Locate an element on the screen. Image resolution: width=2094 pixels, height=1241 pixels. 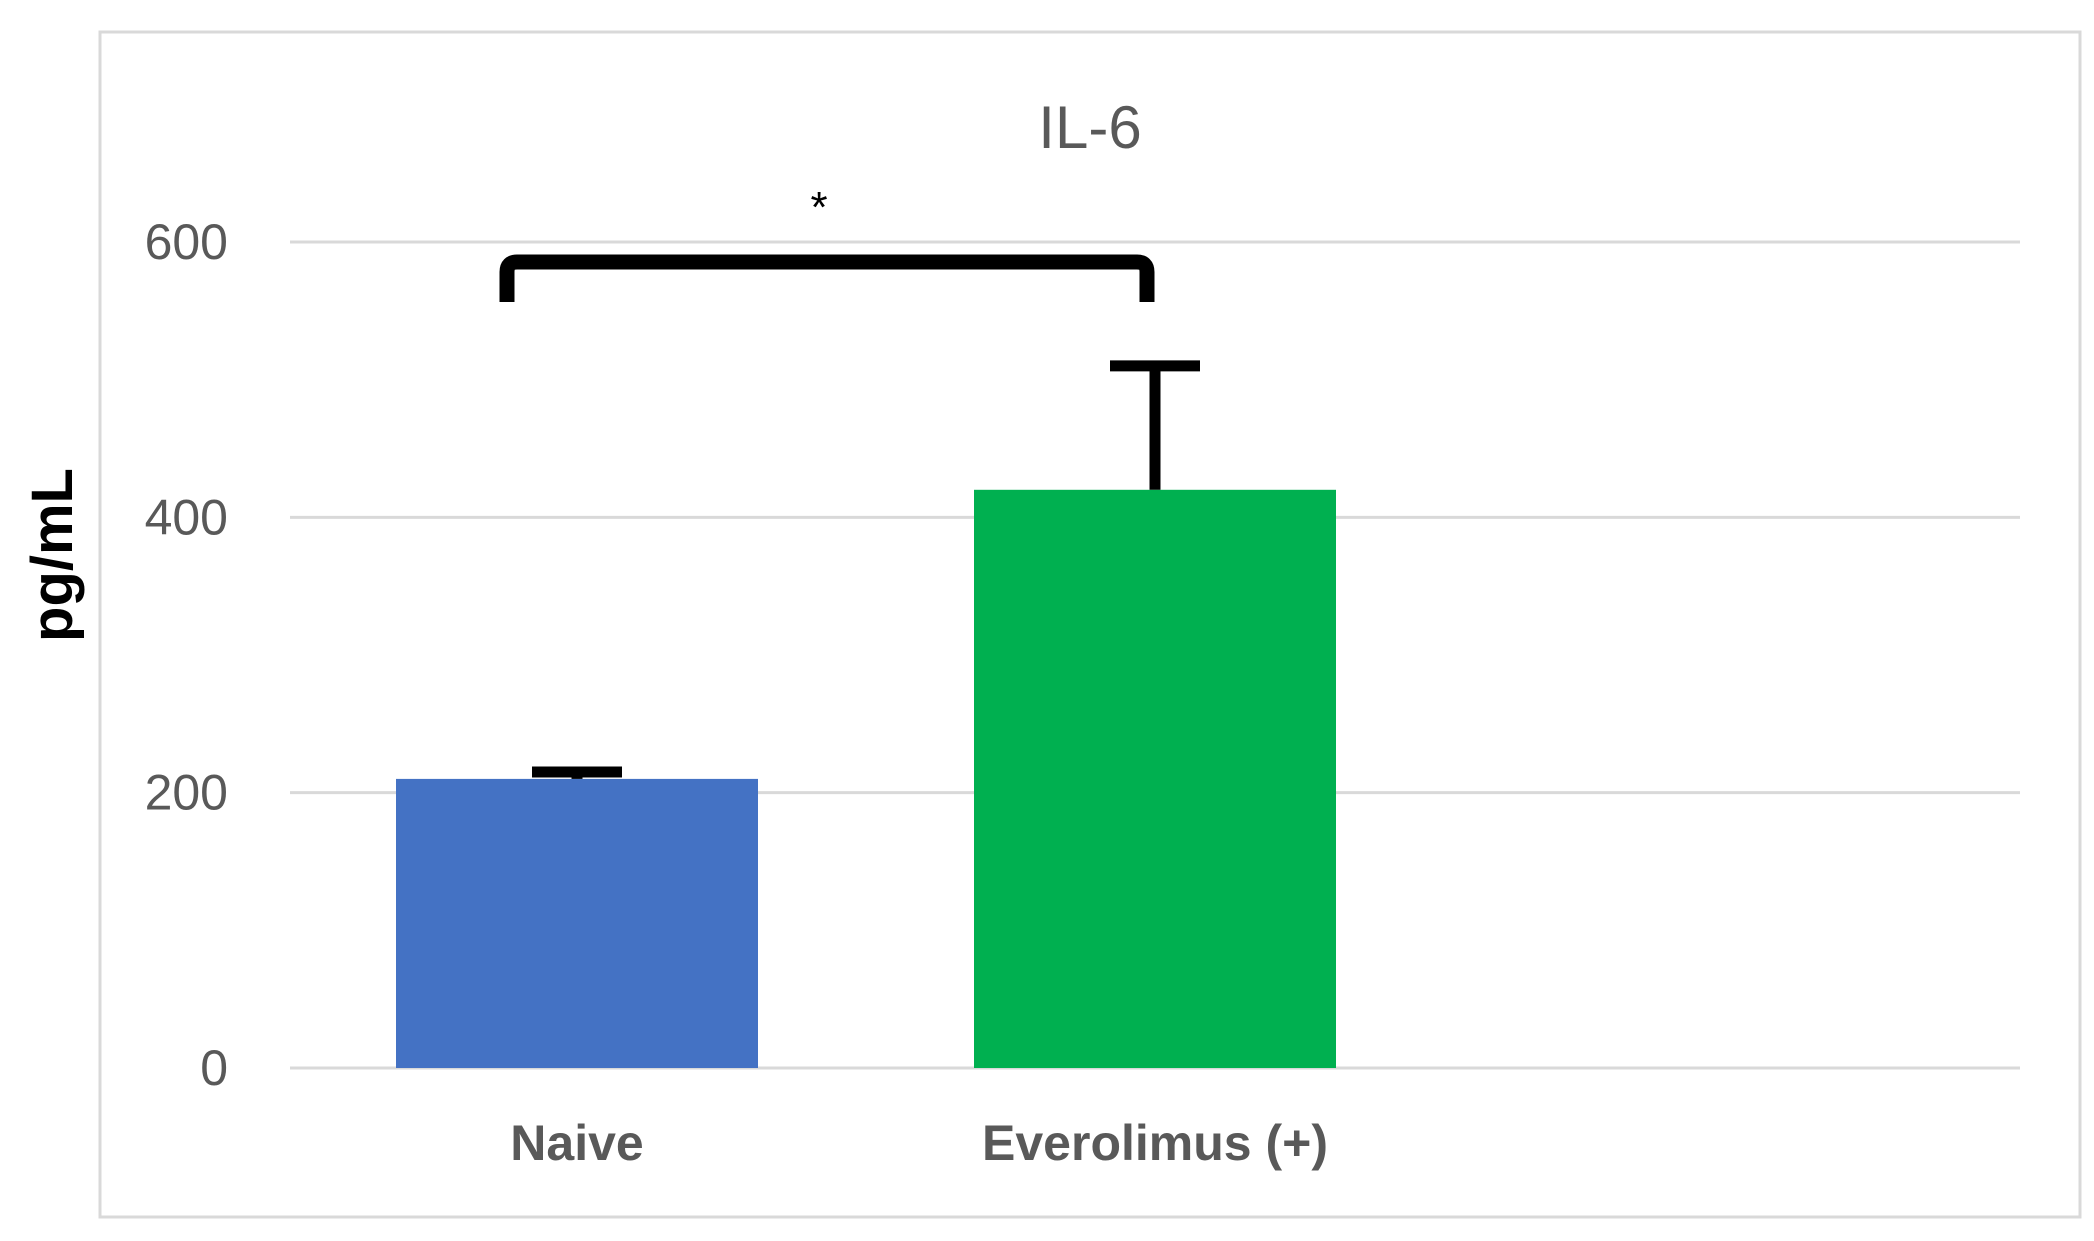
y-tick-label: 600 is located at coordinates (186, 242).